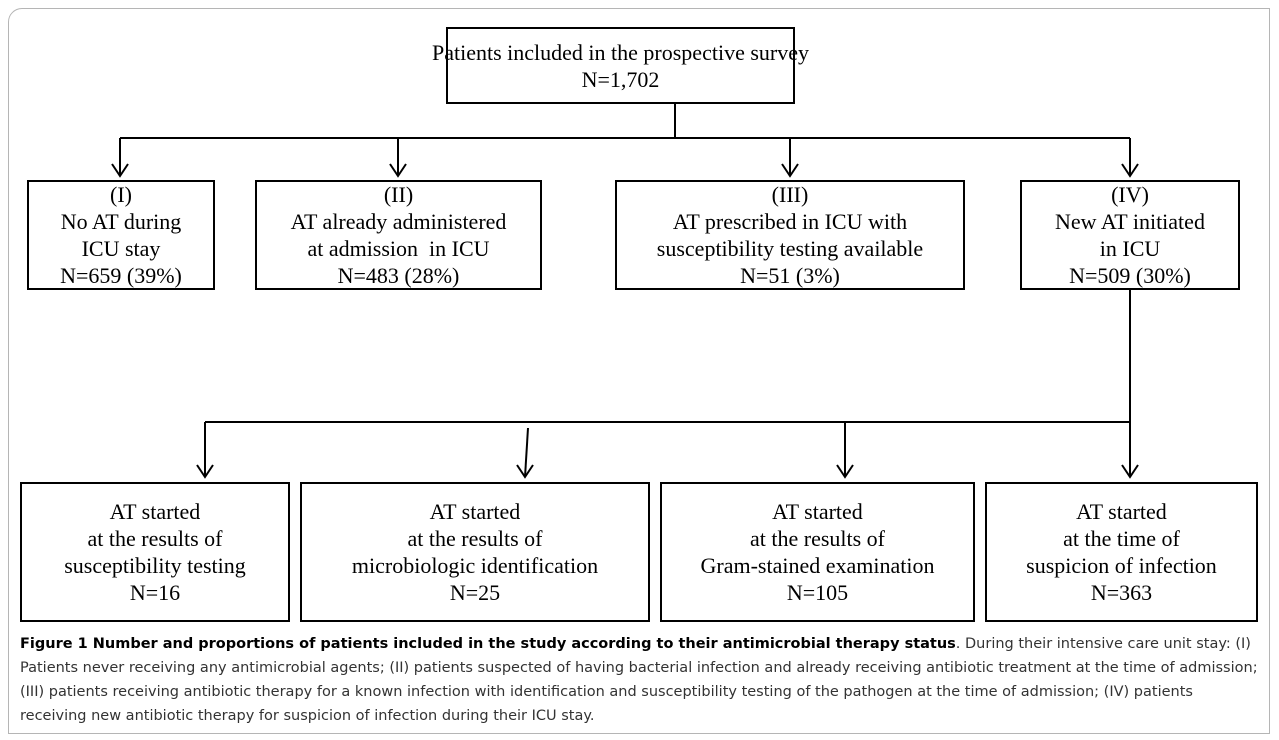  Describe the element at coordinates (121, 235) in the screenshot. I see `group-box: (I) No AT during ICU stay N=659 (39%)` at that location.